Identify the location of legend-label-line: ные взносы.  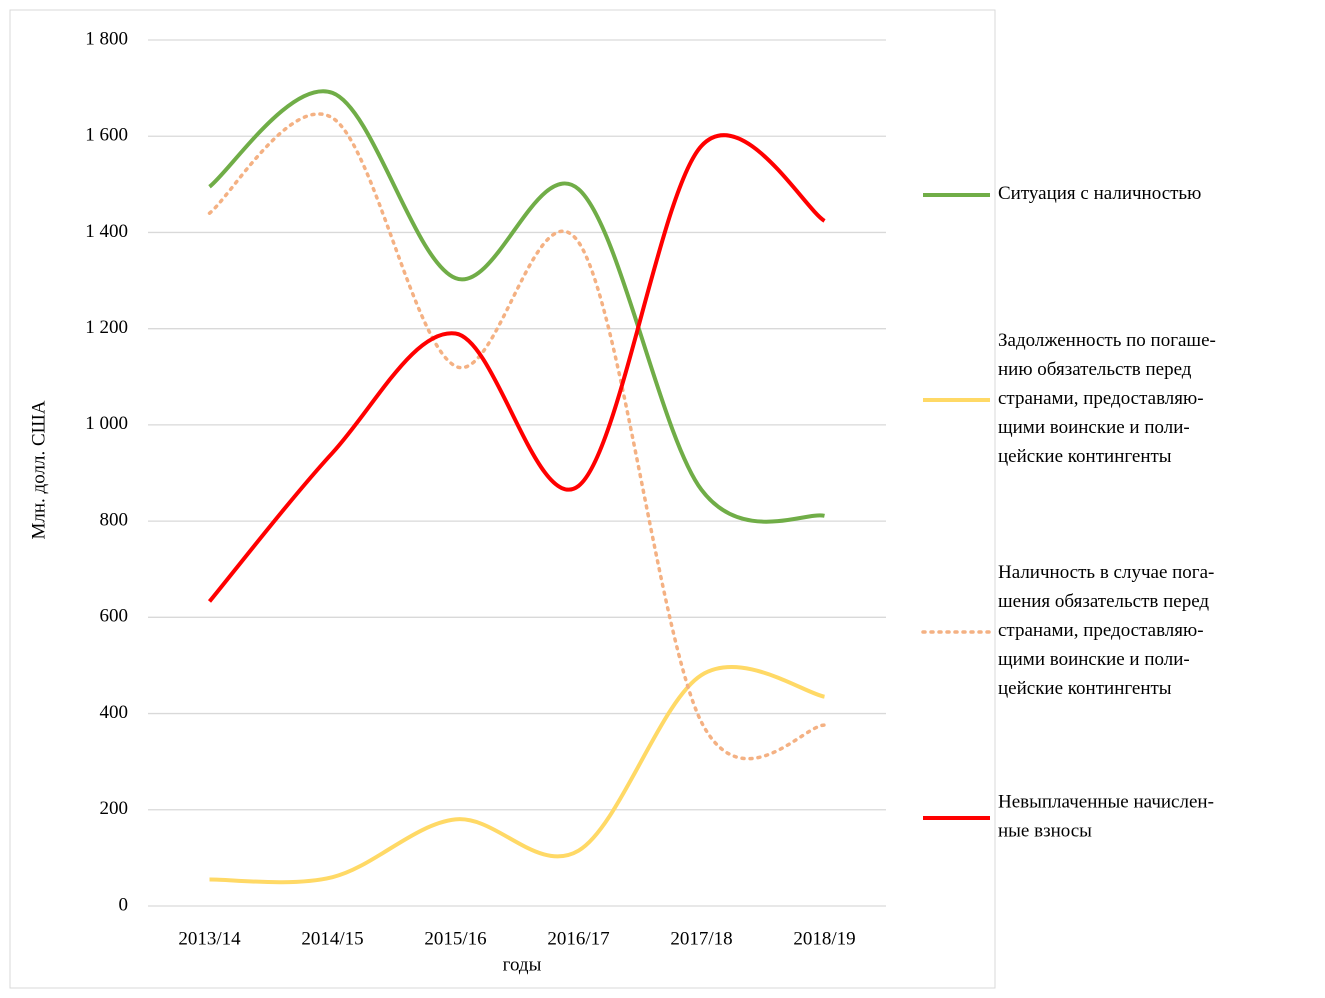
(1045, 831).